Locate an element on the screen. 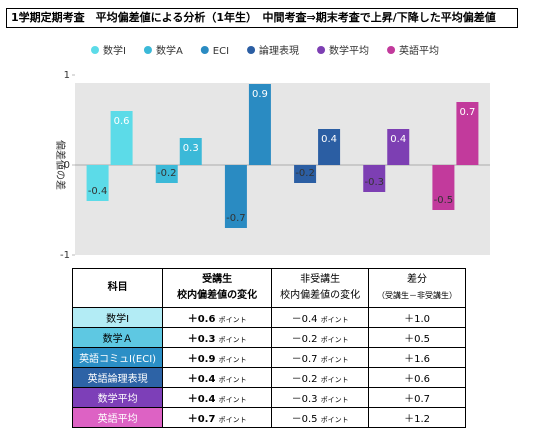  value-cell: ＋0.6 ポイント is located at coordinates (217, 317).